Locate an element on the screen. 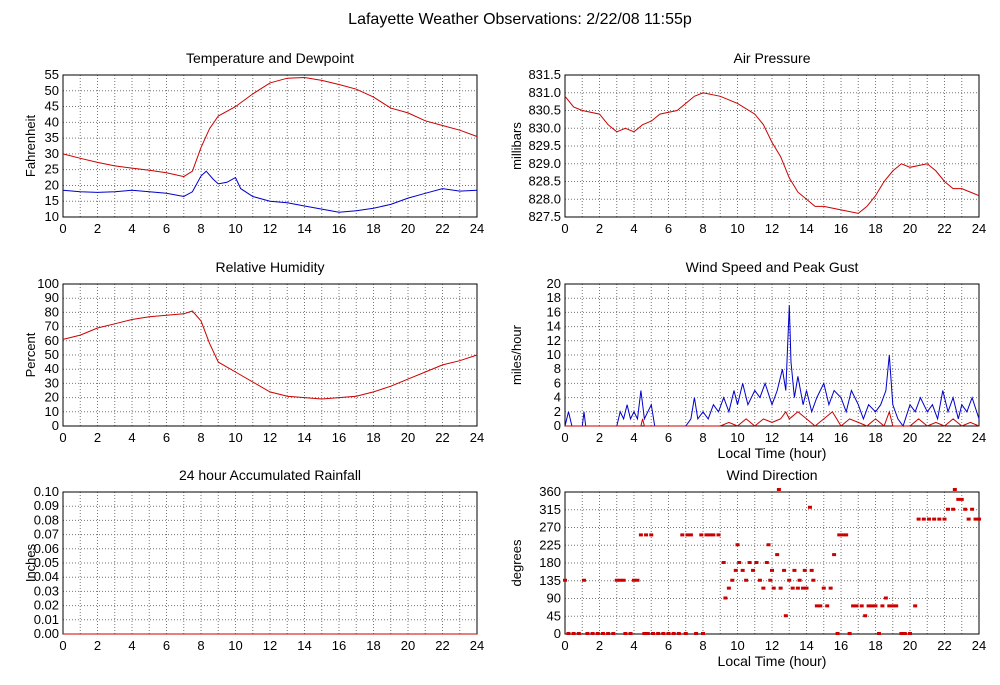 This screenshot has width=1000, height=685. humidity-x-tick-label: 14 is located at coordinates (304, 437).